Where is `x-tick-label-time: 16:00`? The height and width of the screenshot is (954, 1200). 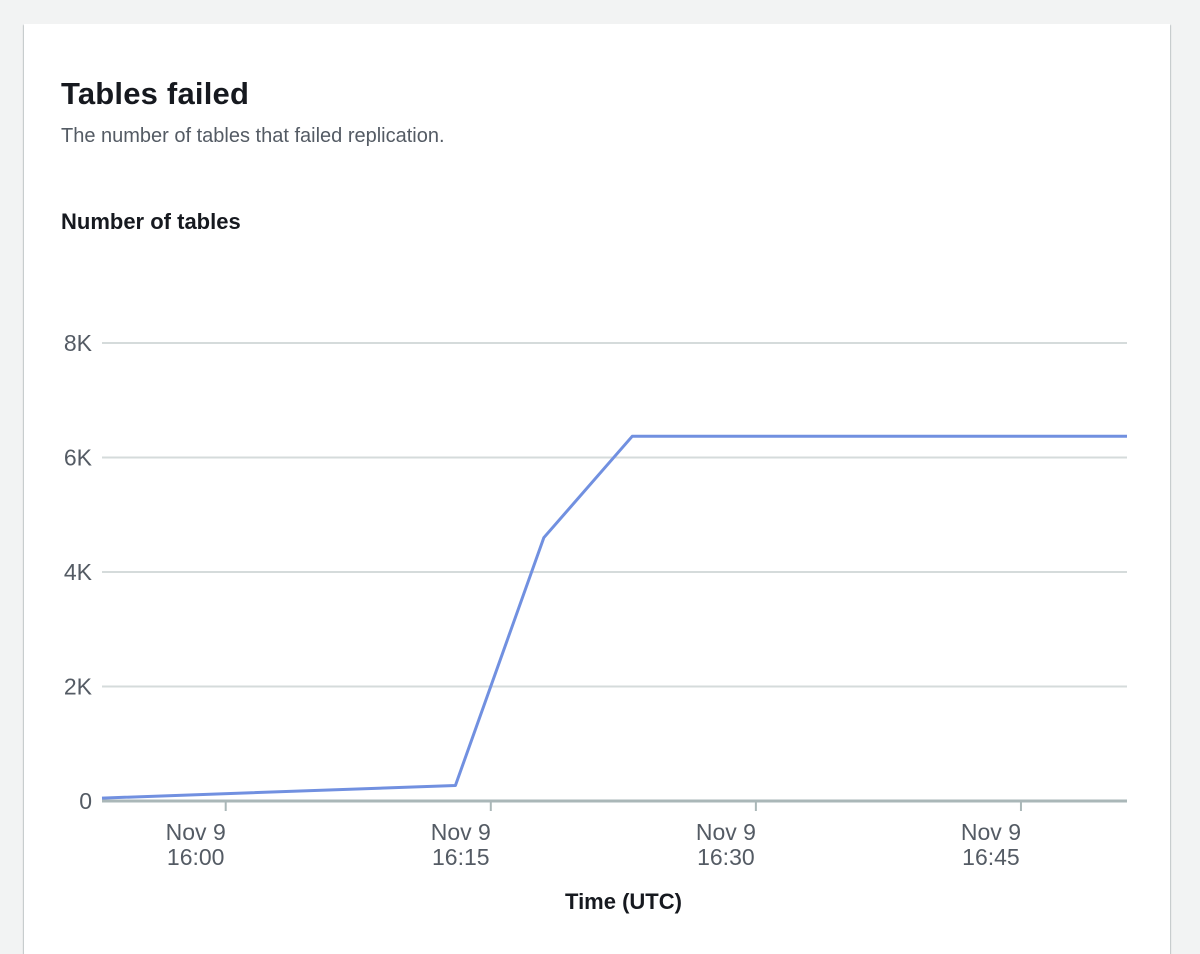 x-tick-label-time: 16:00 is located at coordinates (196, 857).